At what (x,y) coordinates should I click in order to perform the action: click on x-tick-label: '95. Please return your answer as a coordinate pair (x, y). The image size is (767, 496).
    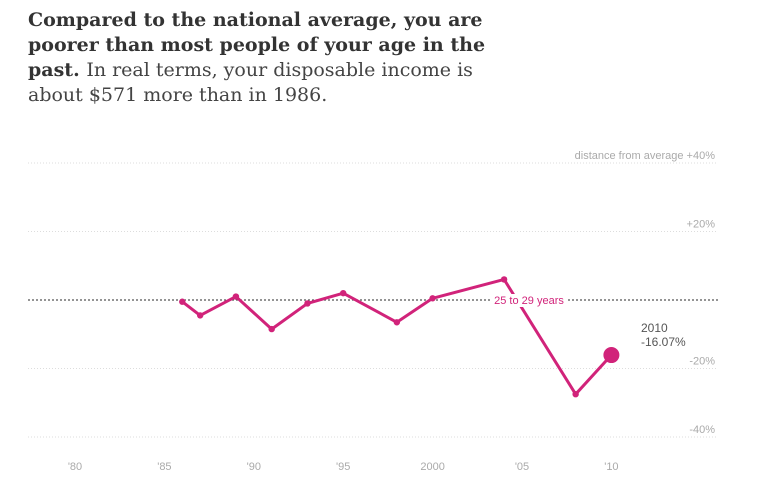
    Looking at the image, I should click on (343, 467).